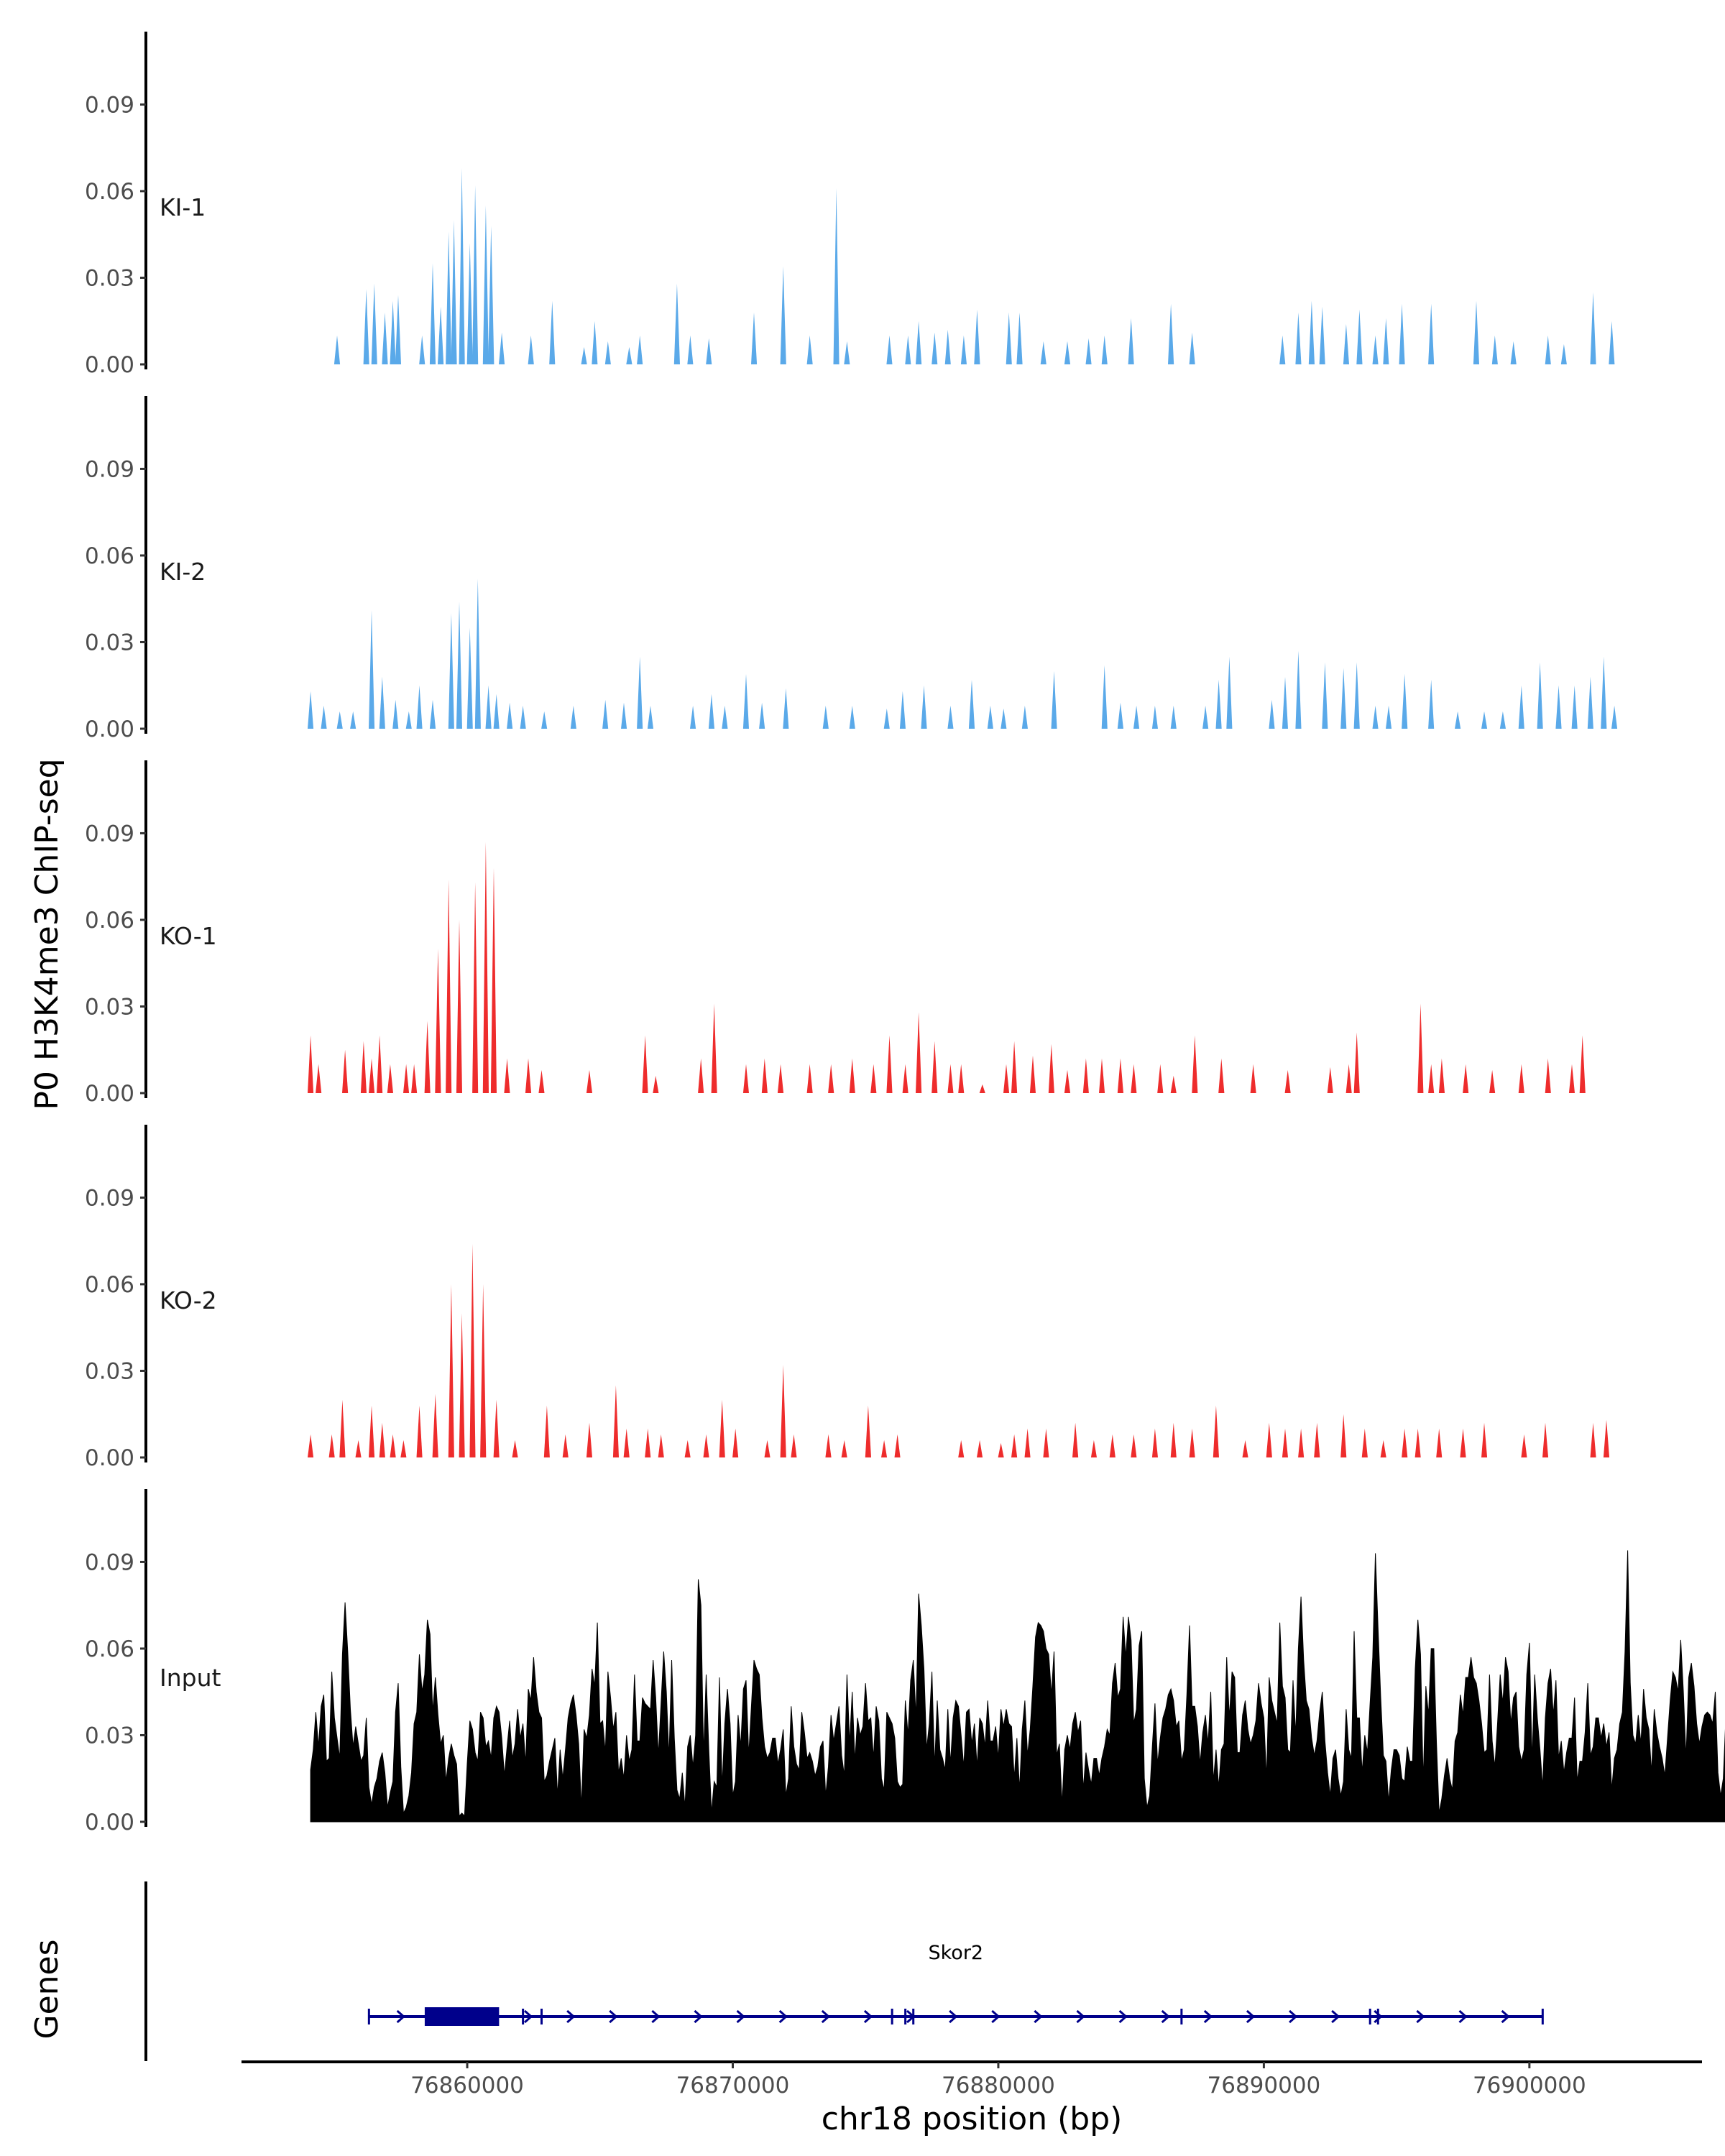 The width and height of the screenshot is (1725, 2156). I want to click on panel-ki-2: 0.00 0.03 0.06 0.09 KI-2, so click(851, 569).